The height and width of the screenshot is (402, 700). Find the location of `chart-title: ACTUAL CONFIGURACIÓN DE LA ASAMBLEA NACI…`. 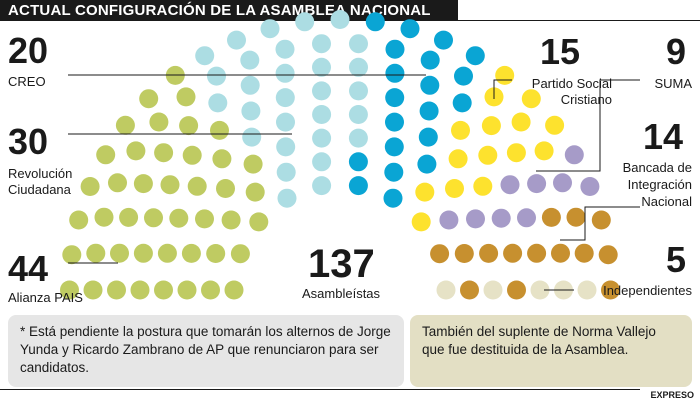

chart-title: ACTUAL CONFIGURACIÓN DE LA ASAMBLEA NACI… is located at coordinates (219, 10).